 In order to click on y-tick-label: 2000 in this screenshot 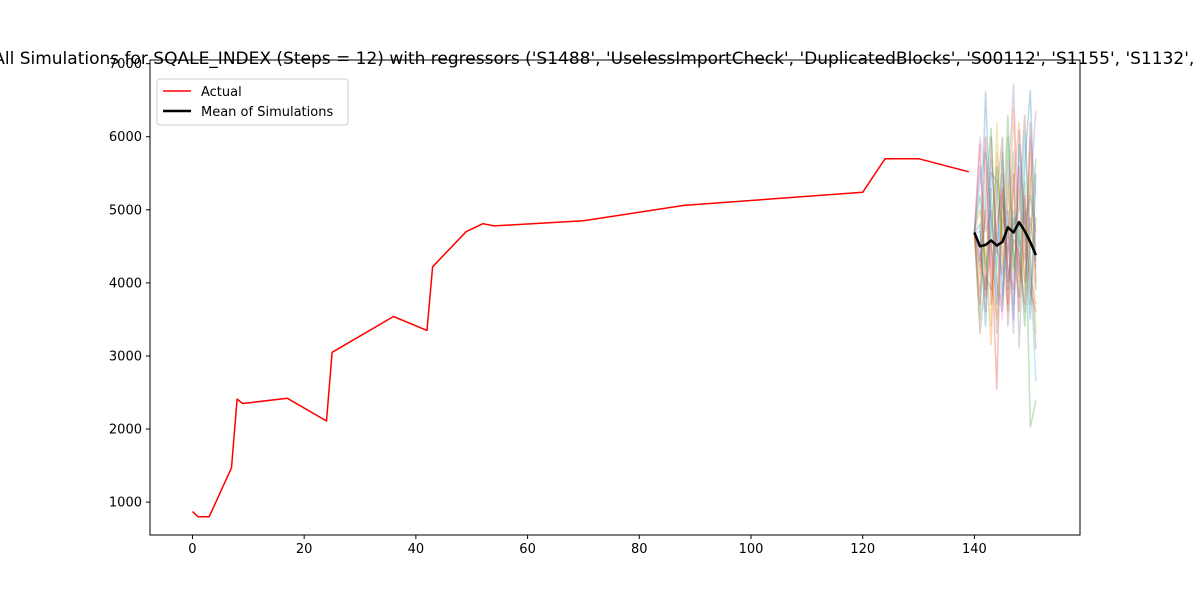, I will do `click(125, 430)`.